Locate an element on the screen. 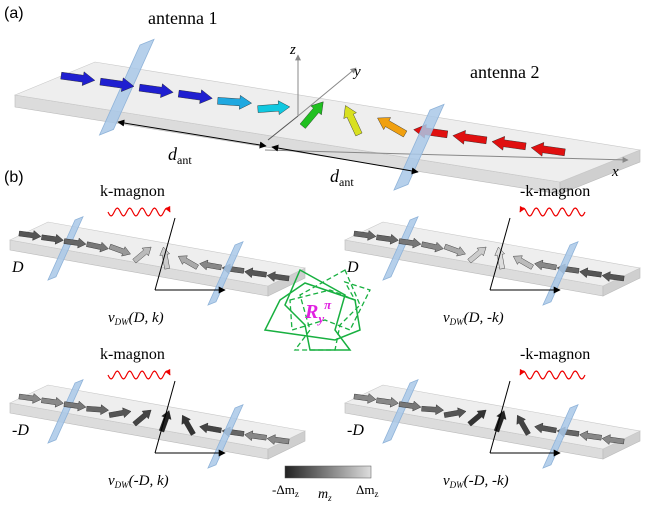 Image resolution: width=645 pixels, height=506 pixels. velocity-args: (-D, k) is located at coordinates (149, 481).